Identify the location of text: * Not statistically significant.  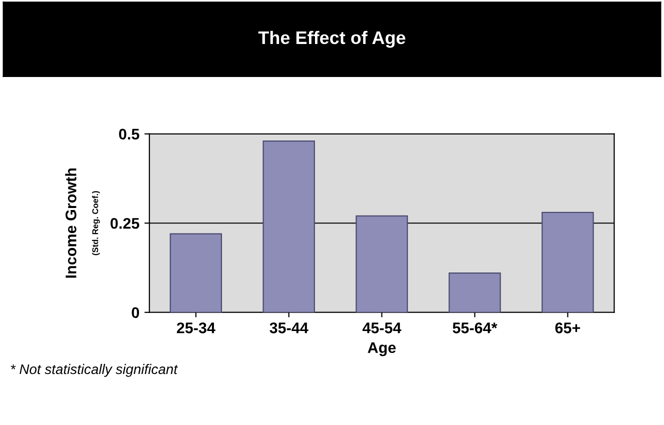
(94, 370).